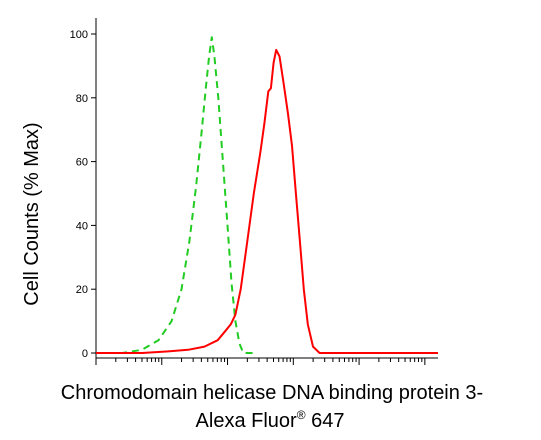 This screenshot has height=440, width=541. Describe the element at coordinates (83, 194) in the screenshot. I see `y-axis-ticks: 0 20 40 60 80 100` at that location.